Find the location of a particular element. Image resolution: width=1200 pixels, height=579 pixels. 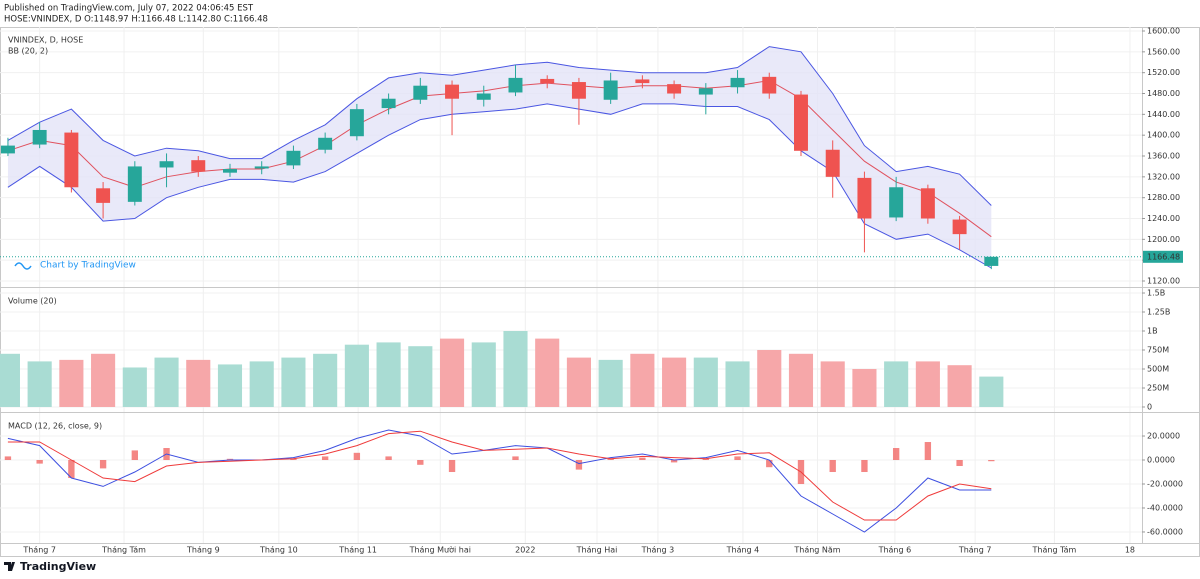

y-tick-label: 750M is located at coordinates (1158, 350).